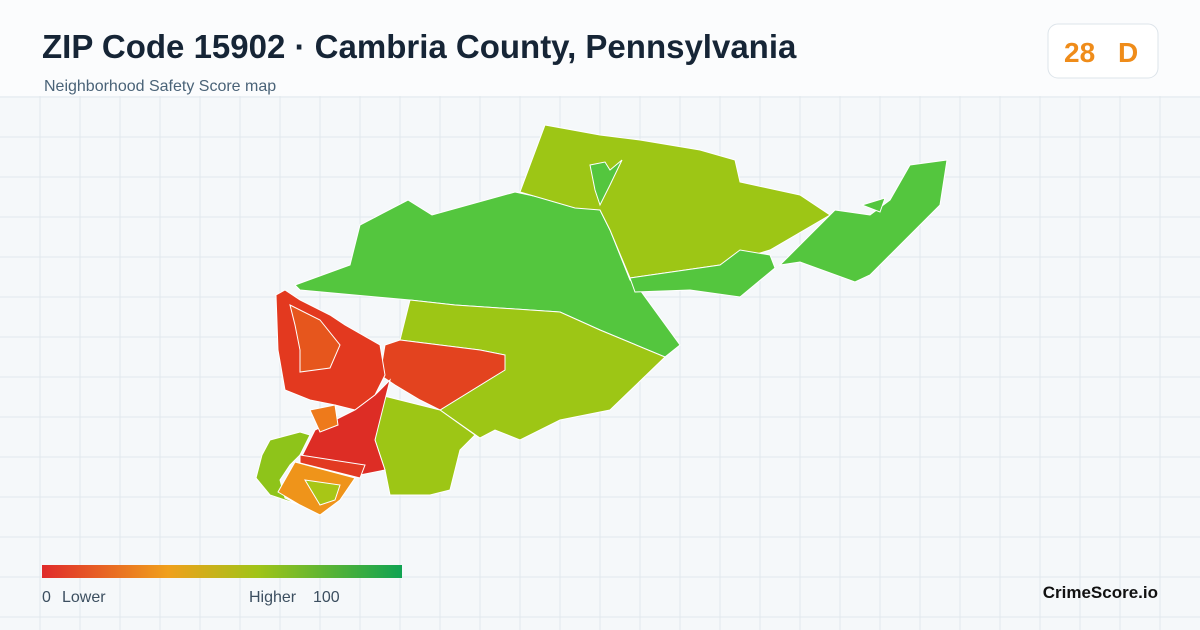 The width and height of the screenshot is (1200, 630). What do you see at coordinates (1128, 52) in the screenshot?
I see `grade: D` at bounding box center [1128, 52].